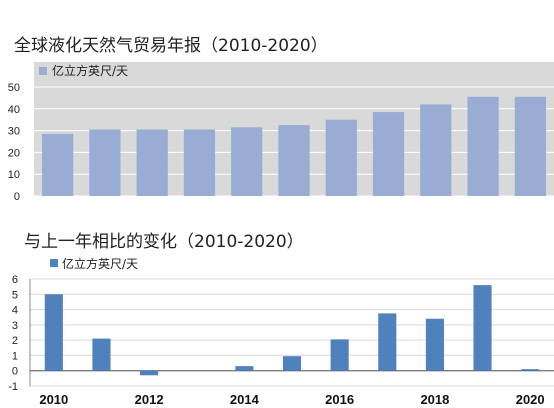 The height and width of the screenshot is (408, 554). Describe the element at coordinates (434, 399) in the screenshot. I see `x-tick-label: 2018` at that location.